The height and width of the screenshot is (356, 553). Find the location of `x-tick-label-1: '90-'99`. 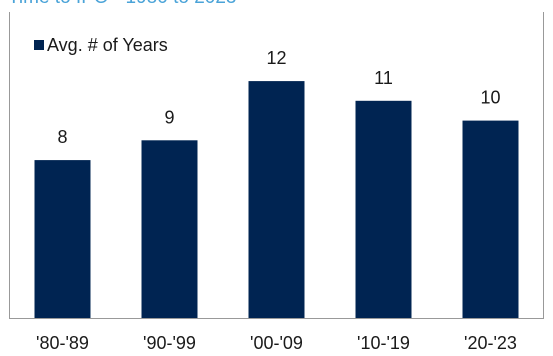

x-tick-label-1: '90-'99 is located at coordinates (169, 343).